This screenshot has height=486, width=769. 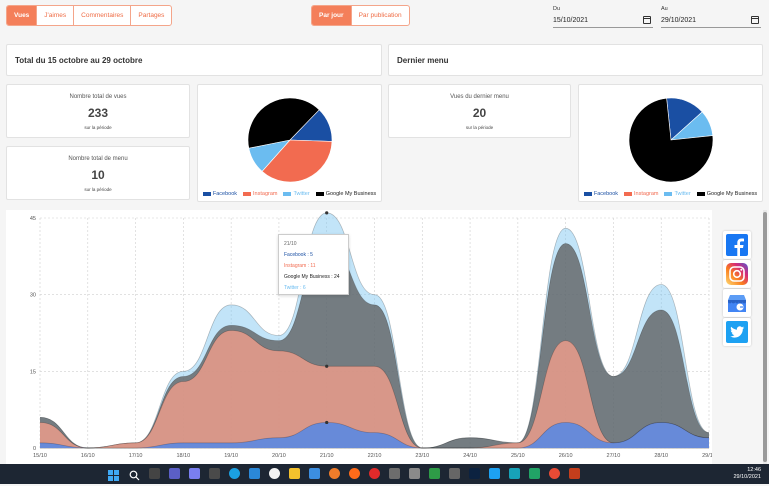 I want to click on tab-vues: Vues, so click(x=22, y=15).